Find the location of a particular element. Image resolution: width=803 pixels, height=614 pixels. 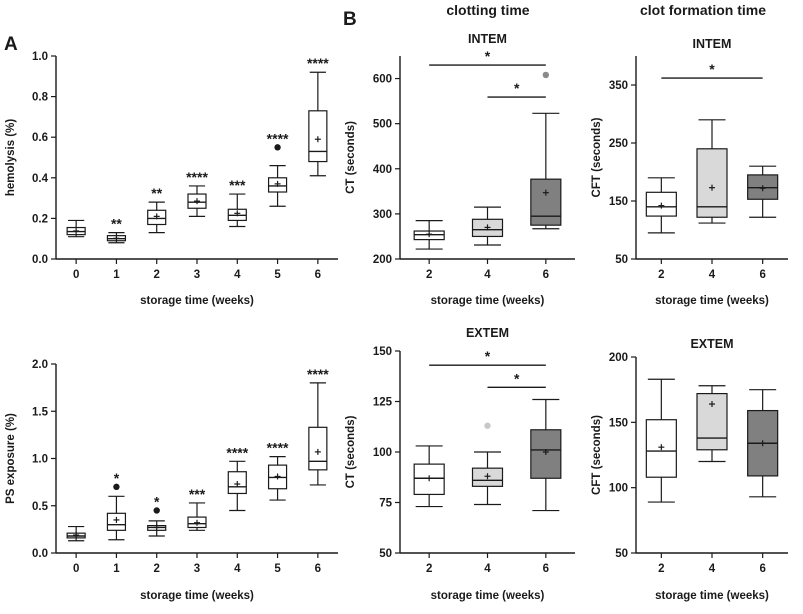

box-4: **** is located at coordinates (237, 478).